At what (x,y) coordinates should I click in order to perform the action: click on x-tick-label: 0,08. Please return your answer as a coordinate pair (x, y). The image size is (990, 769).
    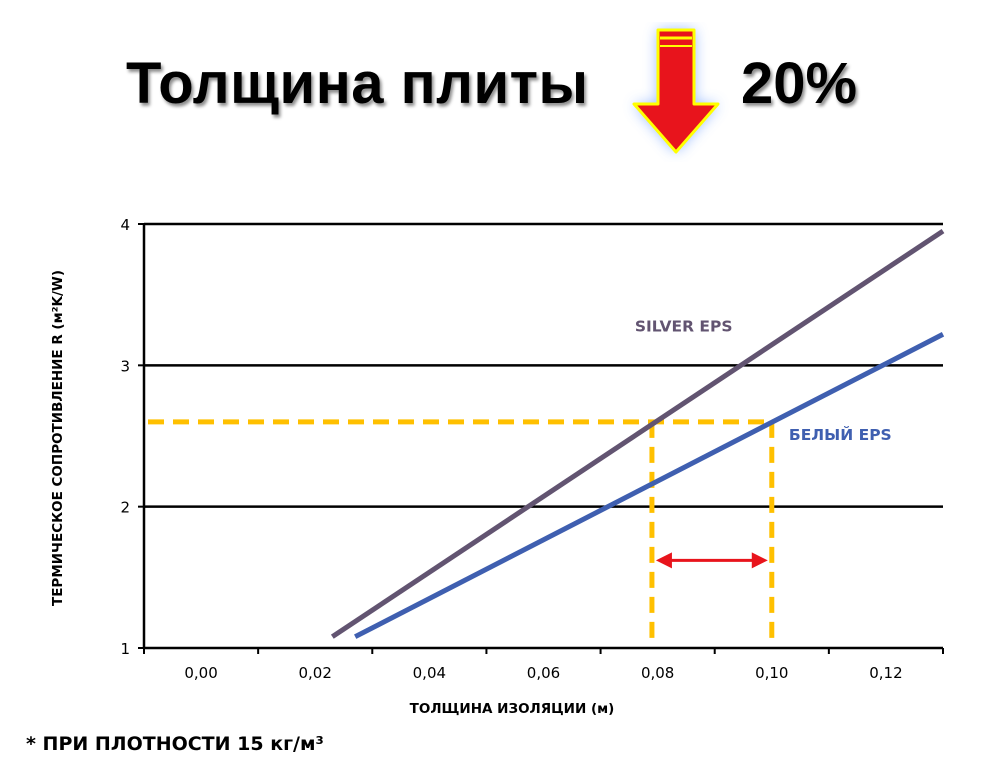
    Looking at the image, I should click on (657, 673).